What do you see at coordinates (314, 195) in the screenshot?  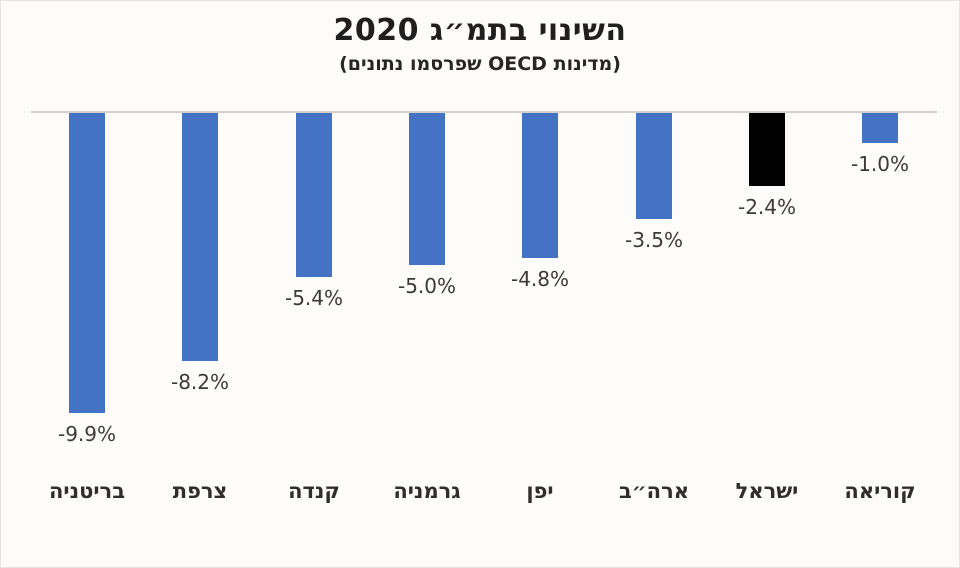 I see `bar-canada` at bounding box center [314, 195].